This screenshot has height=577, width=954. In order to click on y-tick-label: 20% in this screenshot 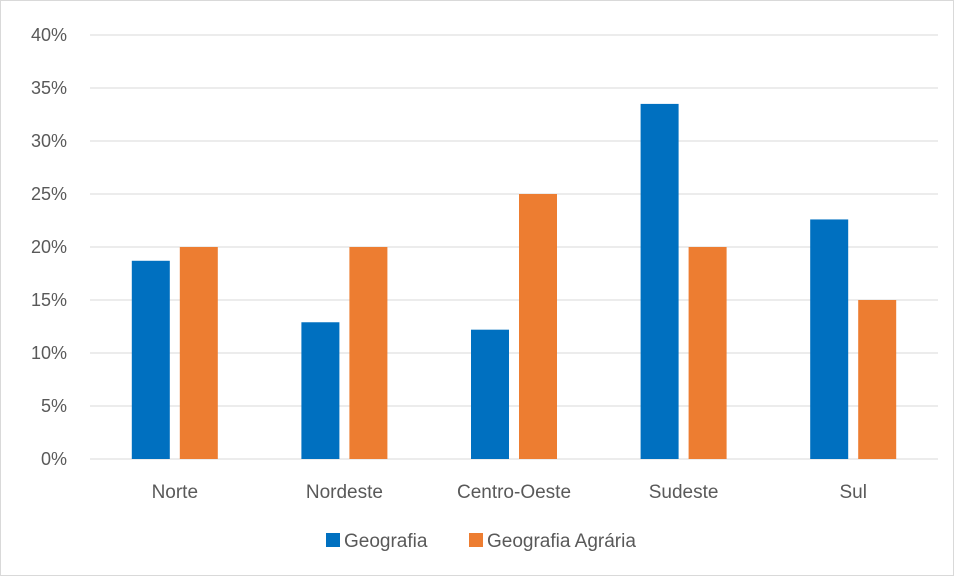, I will do `click(49, 247)`.